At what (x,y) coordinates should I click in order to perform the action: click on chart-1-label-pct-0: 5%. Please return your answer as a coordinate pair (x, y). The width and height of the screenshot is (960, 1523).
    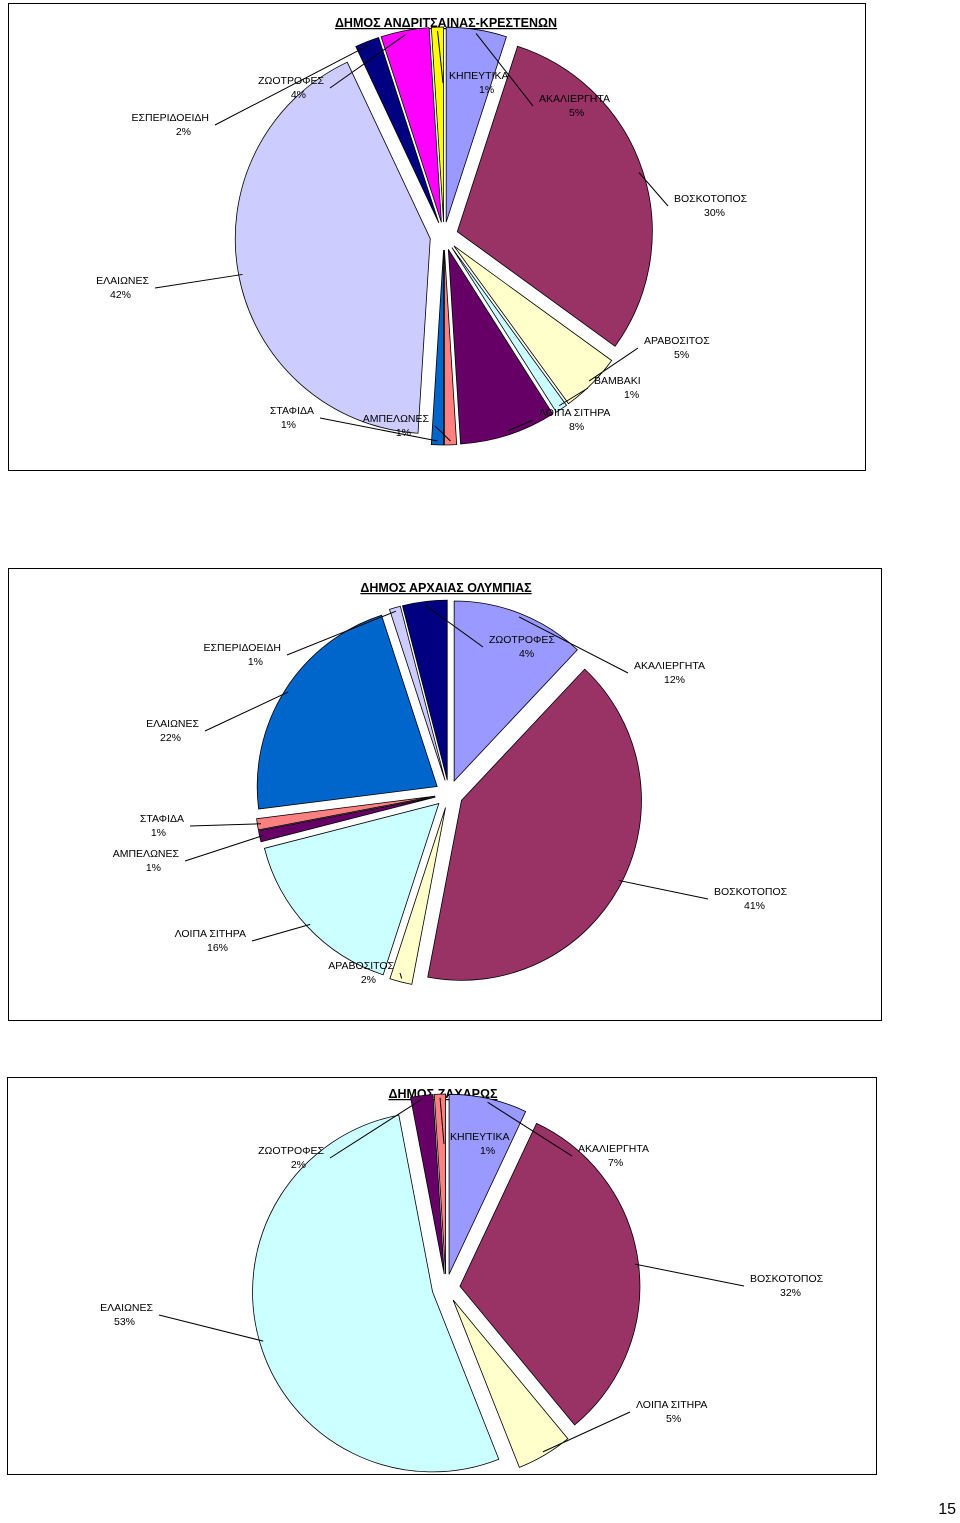
    Looking at the image, I should click on (576, 113).